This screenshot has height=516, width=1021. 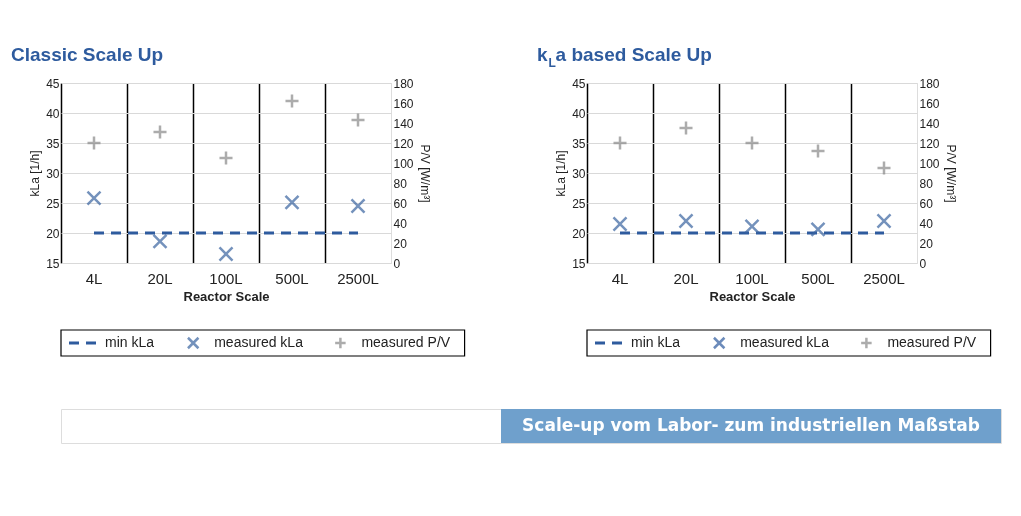 I want to click on chart-title: Classic Scale Up, so click(x=87, y=54).